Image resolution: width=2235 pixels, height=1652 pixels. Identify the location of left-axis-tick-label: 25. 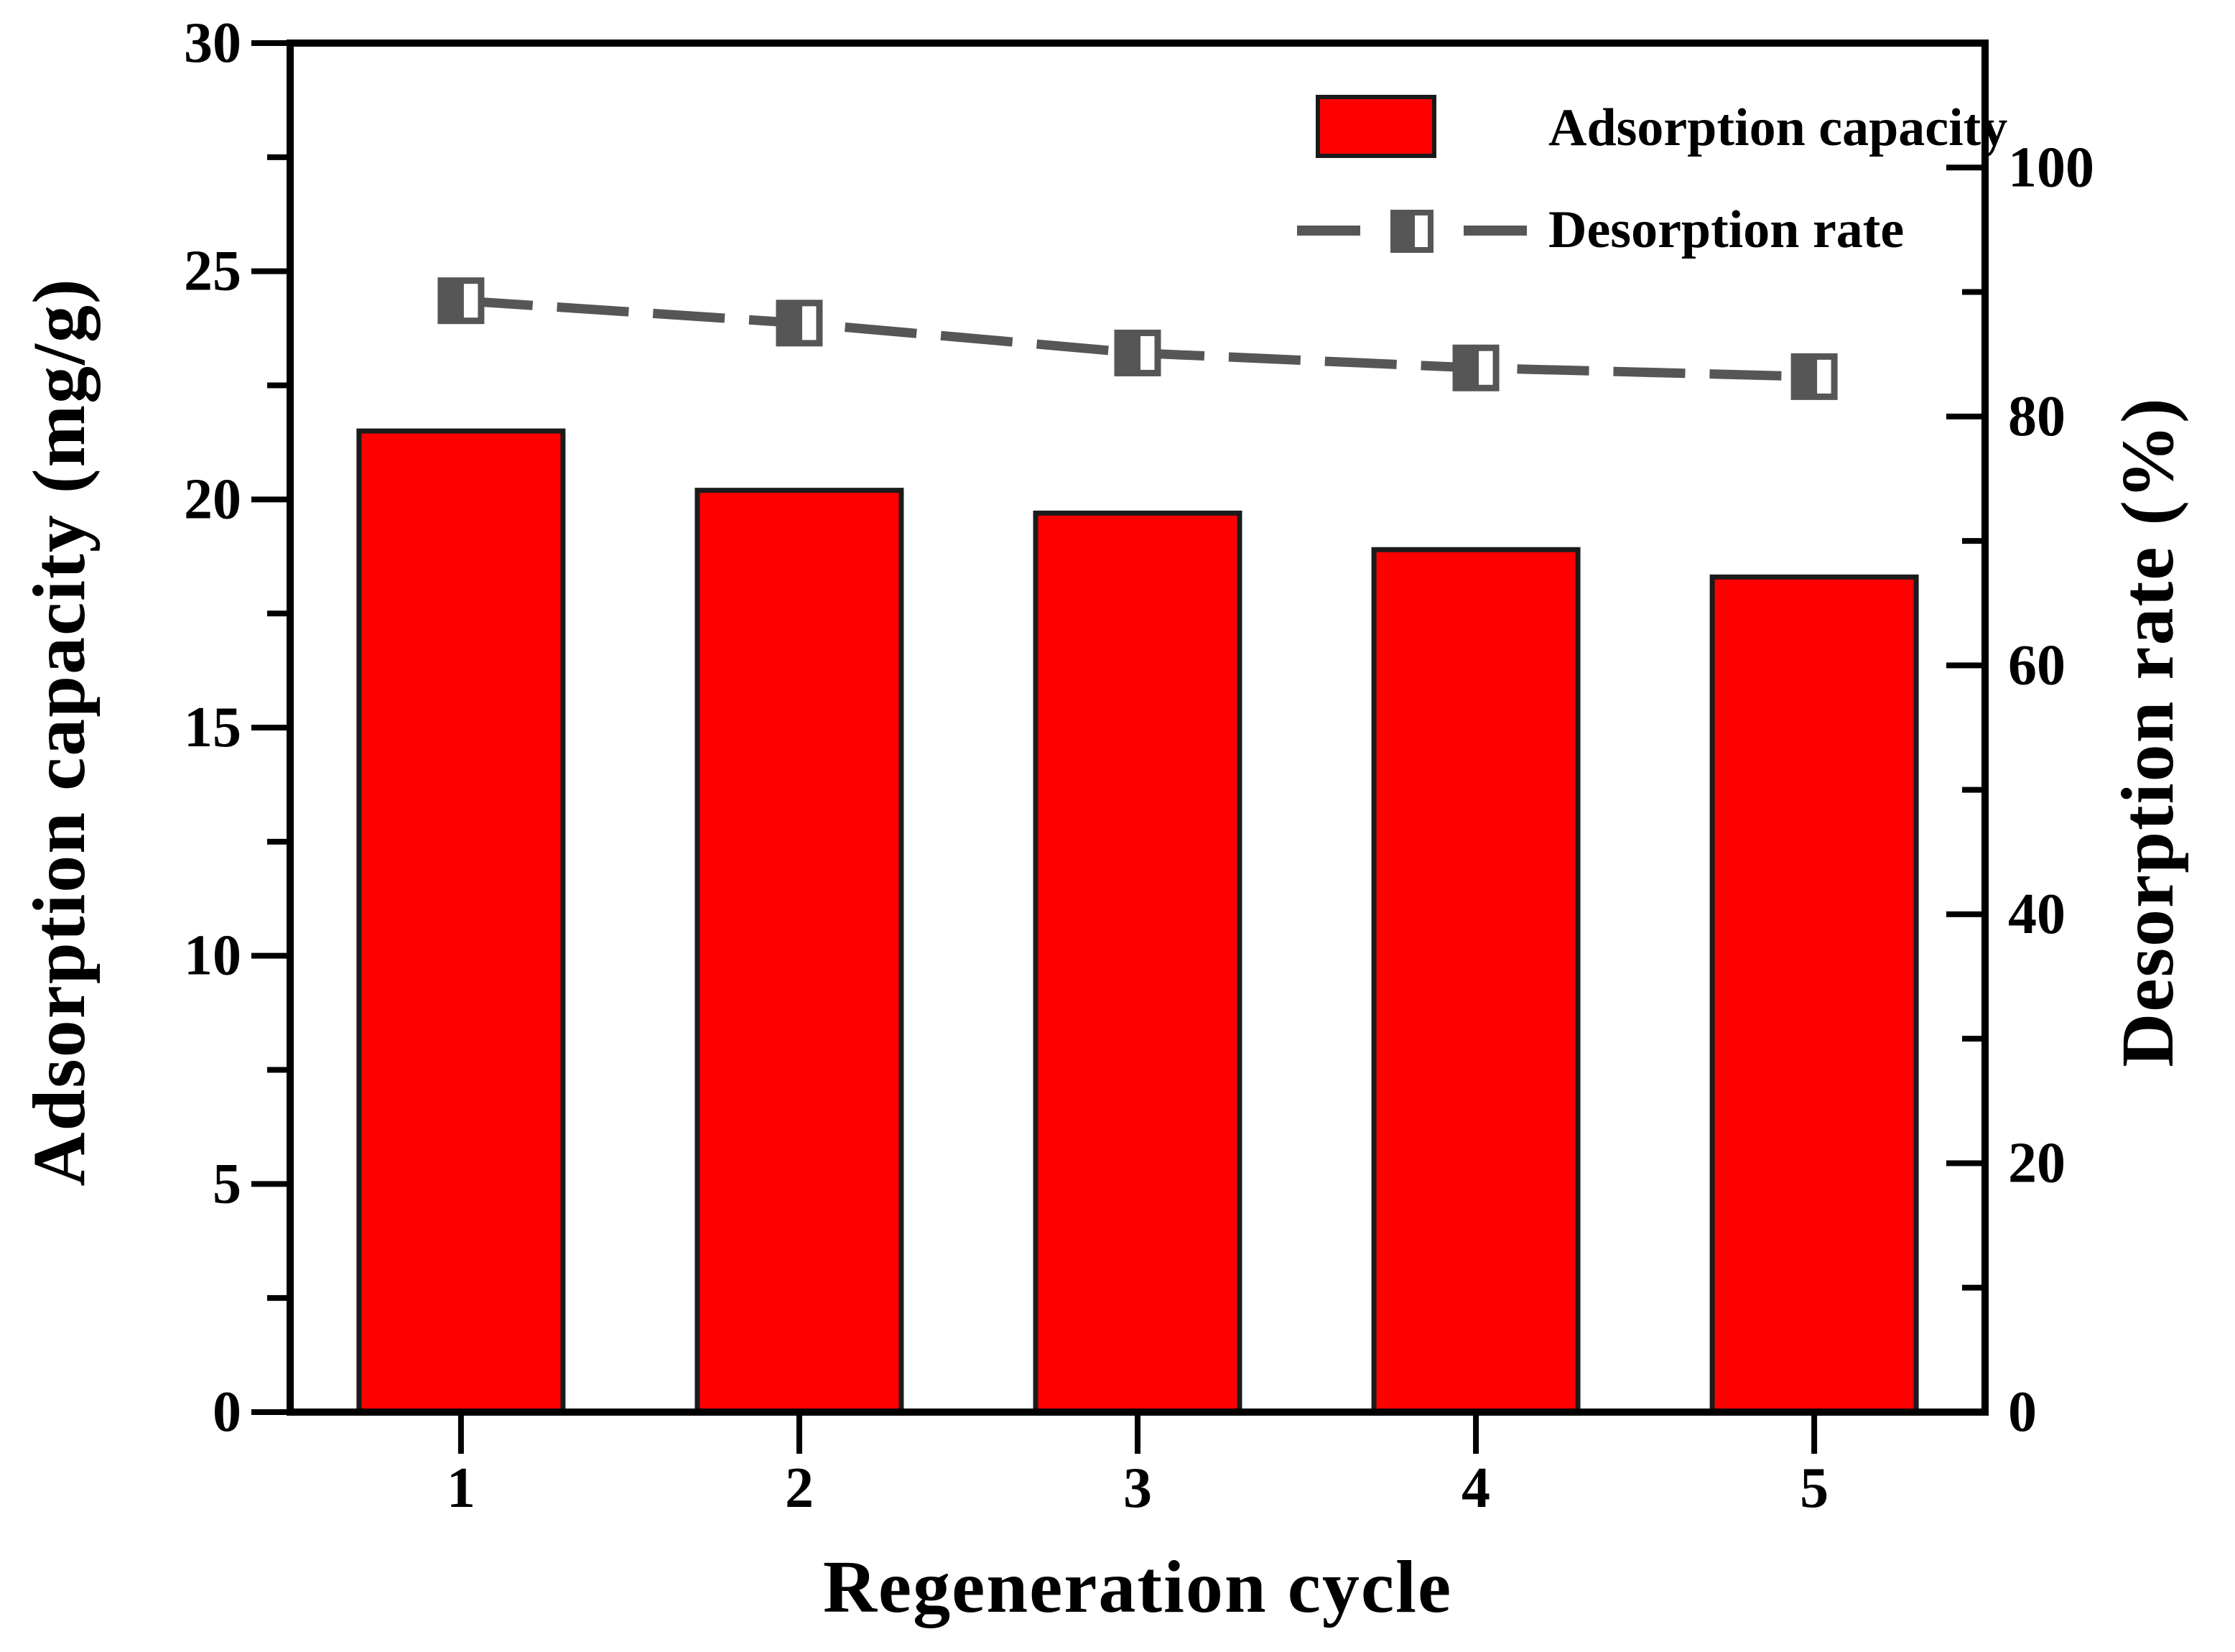
(212, 272).